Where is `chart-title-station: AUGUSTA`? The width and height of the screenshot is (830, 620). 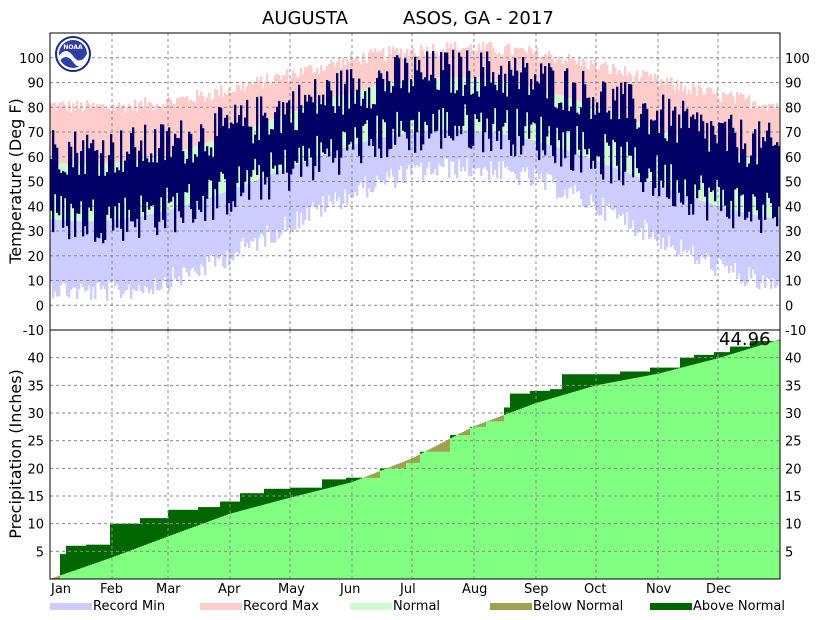
chart-title-station: AUGUSTA is located at coordinates (305, 18).